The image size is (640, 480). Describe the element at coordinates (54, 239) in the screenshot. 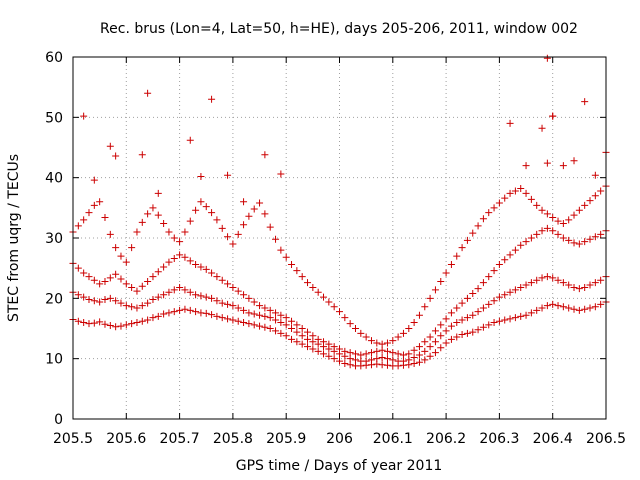

I see `y-tick-label: 30` at that location.